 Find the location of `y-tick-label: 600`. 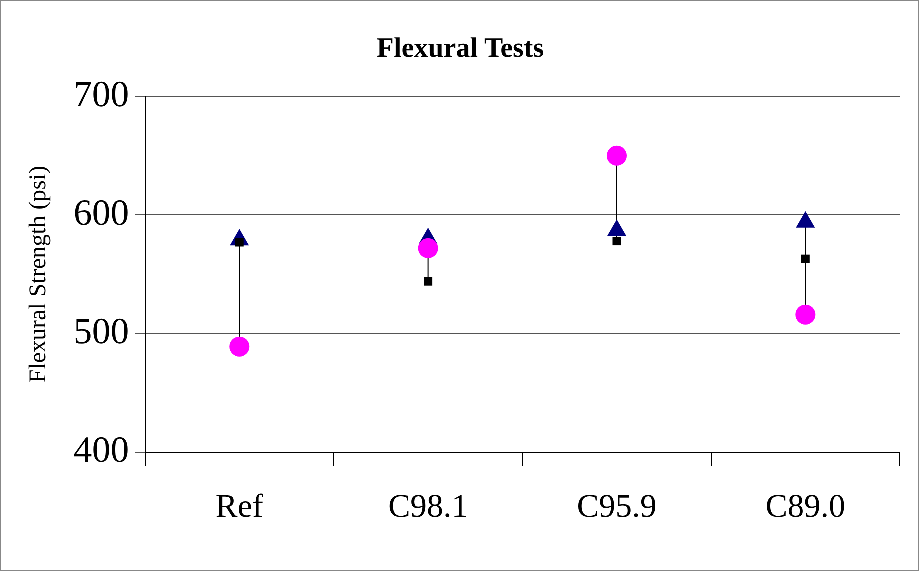

y-tick-label: 600 is located at coordinates (102, 213).